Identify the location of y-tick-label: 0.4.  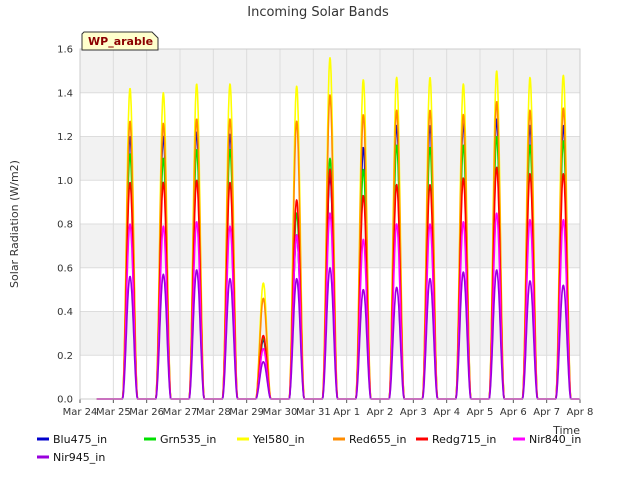
(65, 312).